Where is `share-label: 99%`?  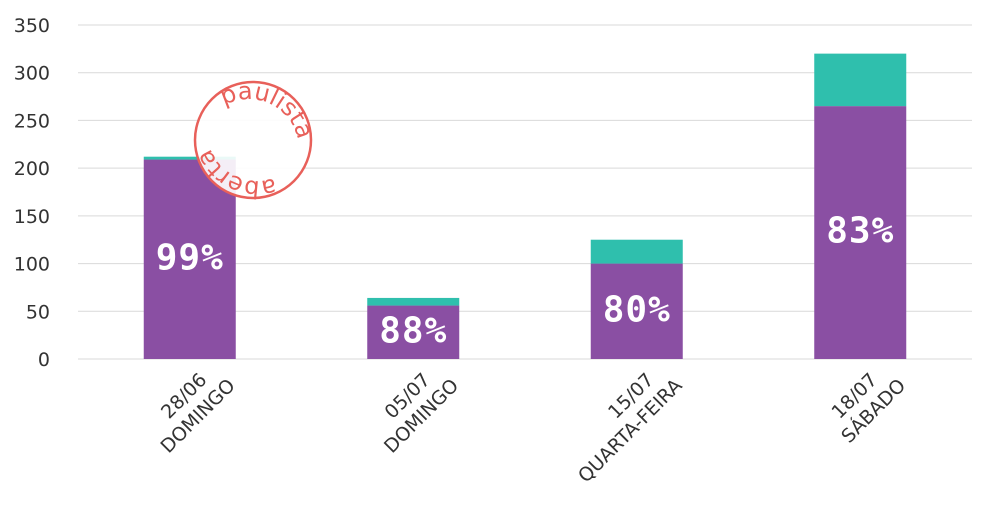
share-label: 99% is located at coordinates (190, 257).